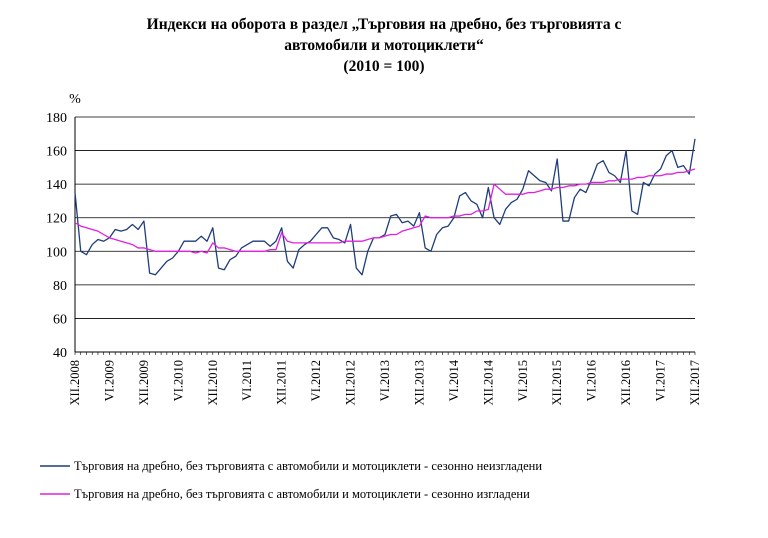 The height and width of the screenshot is (538, 768). Describe the element at coordinates (178, 380) in the screenshot. I see `x-tick-label: VI.2010` at that location.